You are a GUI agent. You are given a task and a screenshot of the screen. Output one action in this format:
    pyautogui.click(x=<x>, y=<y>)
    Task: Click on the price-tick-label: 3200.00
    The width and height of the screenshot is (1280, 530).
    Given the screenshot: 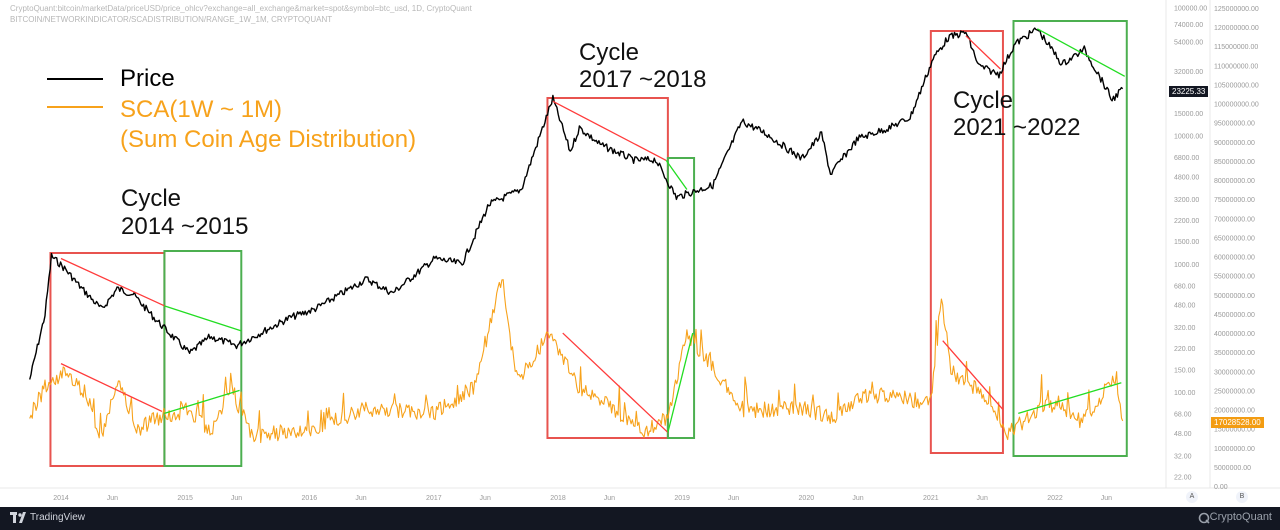 What is the action you would take?
    pyautogui.click(x=1186, y=200)
    